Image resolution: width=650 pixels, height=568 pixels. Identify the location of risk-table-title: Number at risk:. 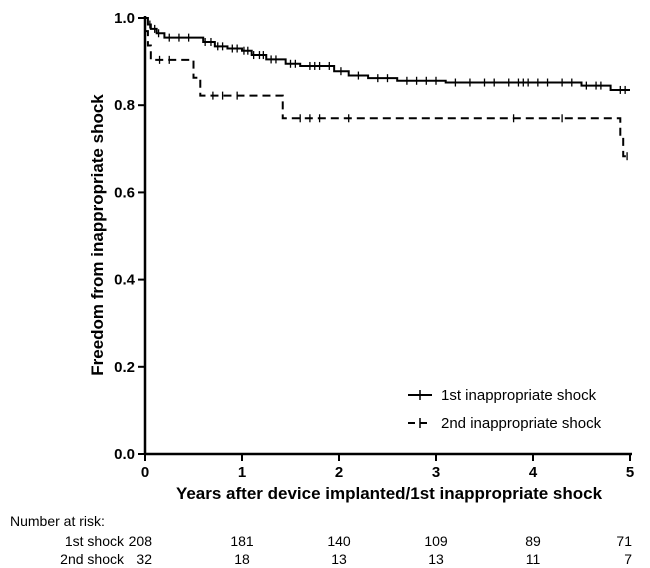
(57, 521).